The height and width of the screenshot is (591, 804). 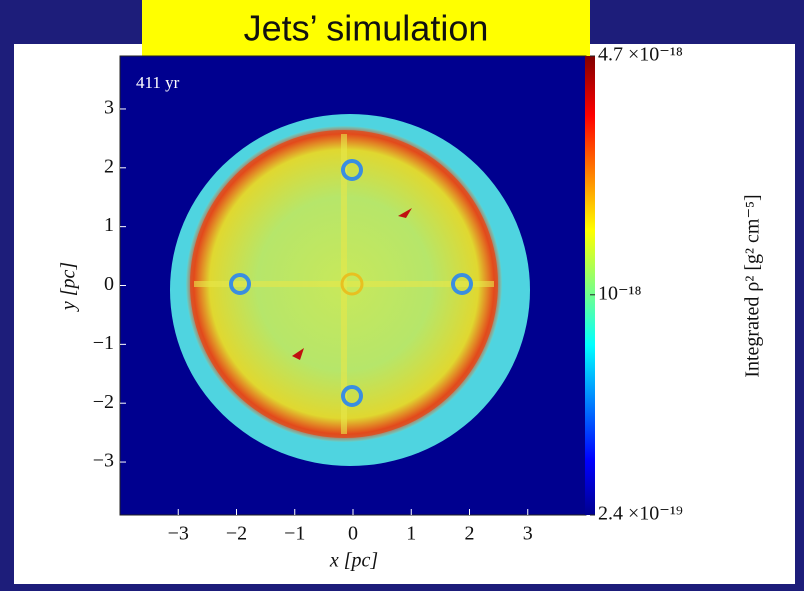 What do you see at coordinates (7, 295) in the screenshot?
I see `left-band` at bounding box center [7, 295].